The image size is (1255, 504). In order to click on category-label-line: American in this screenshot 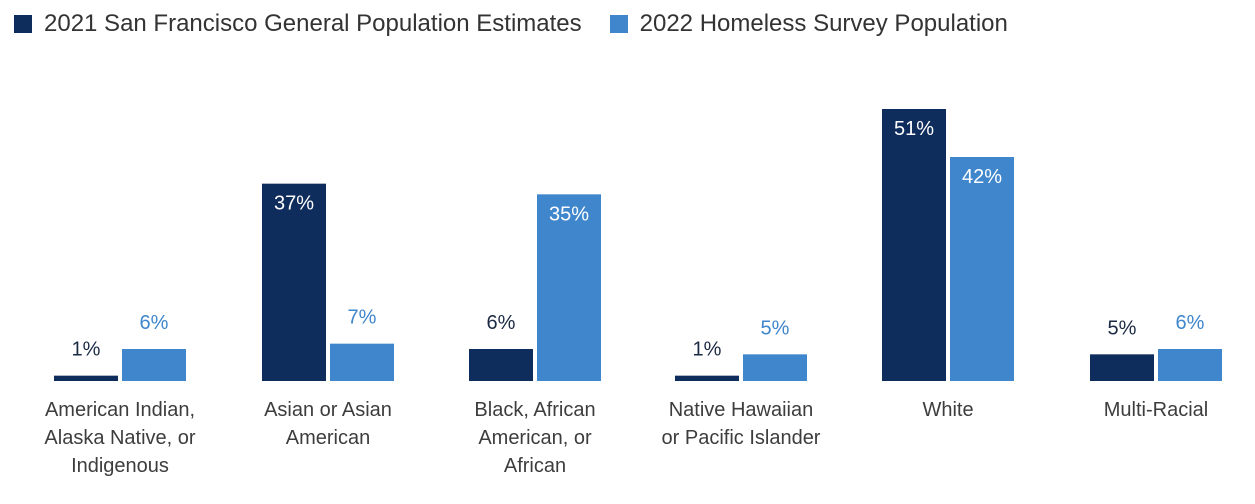, I will do `click(328, 438)`.